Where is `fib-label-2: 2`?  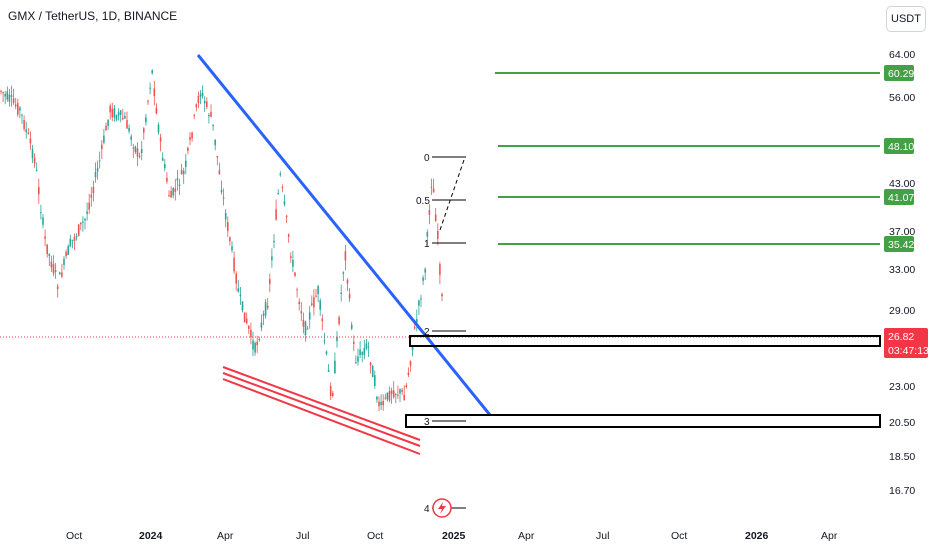 fib-label-2: 2 is located at coordinates (427, 332).